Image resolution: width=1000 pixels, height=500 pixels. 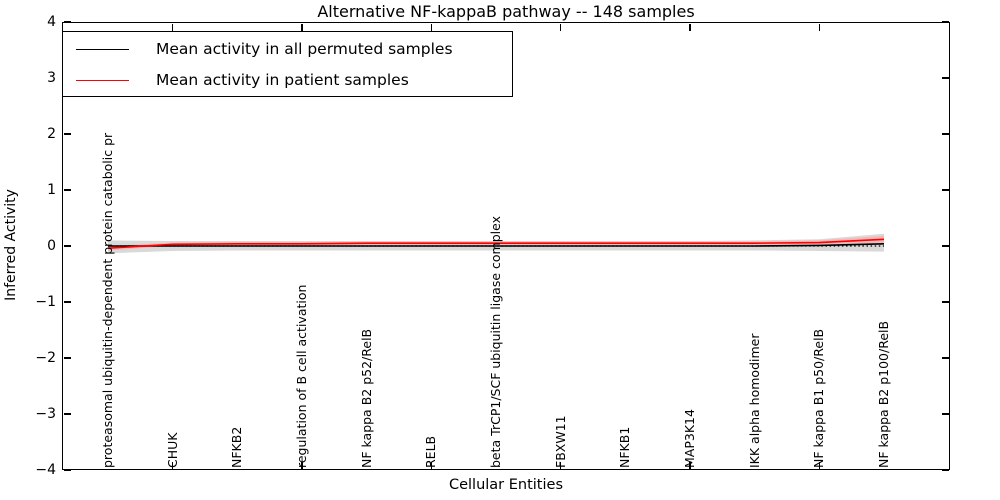 I want to click on legend-label-patient: Mean activity in patient samples, so click(x=282, y=80).